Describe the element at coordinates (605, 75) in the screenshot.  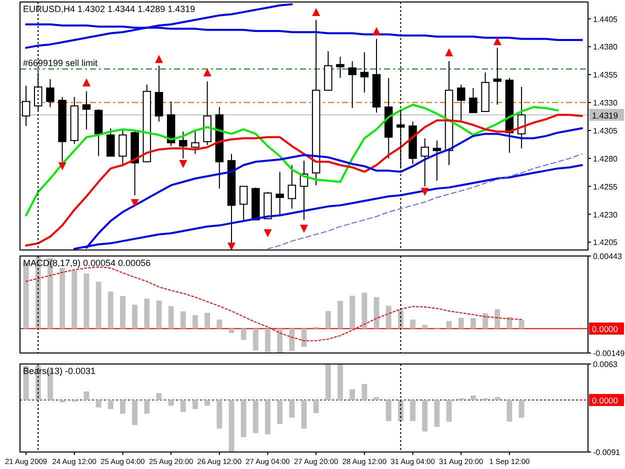
I see `y-tick-label: 1.4355` at that location.